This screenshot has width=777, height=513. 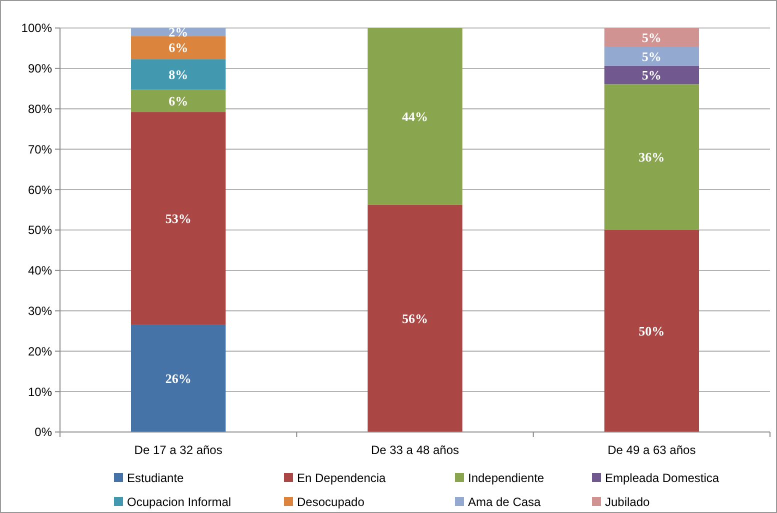 What do you see at coordinates (341, 478) in the screenshot?
I see `legend-label: En Dependencia` at bounding box center [341, 478].